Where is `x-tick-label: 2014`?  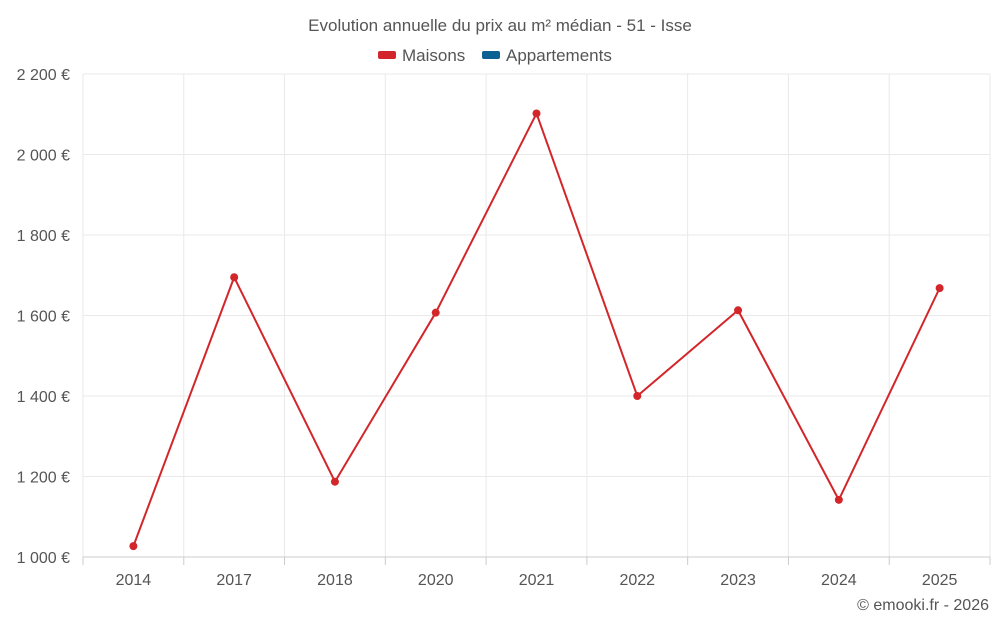 x-tick-label: 2014 is located at coordinates (134, 580).